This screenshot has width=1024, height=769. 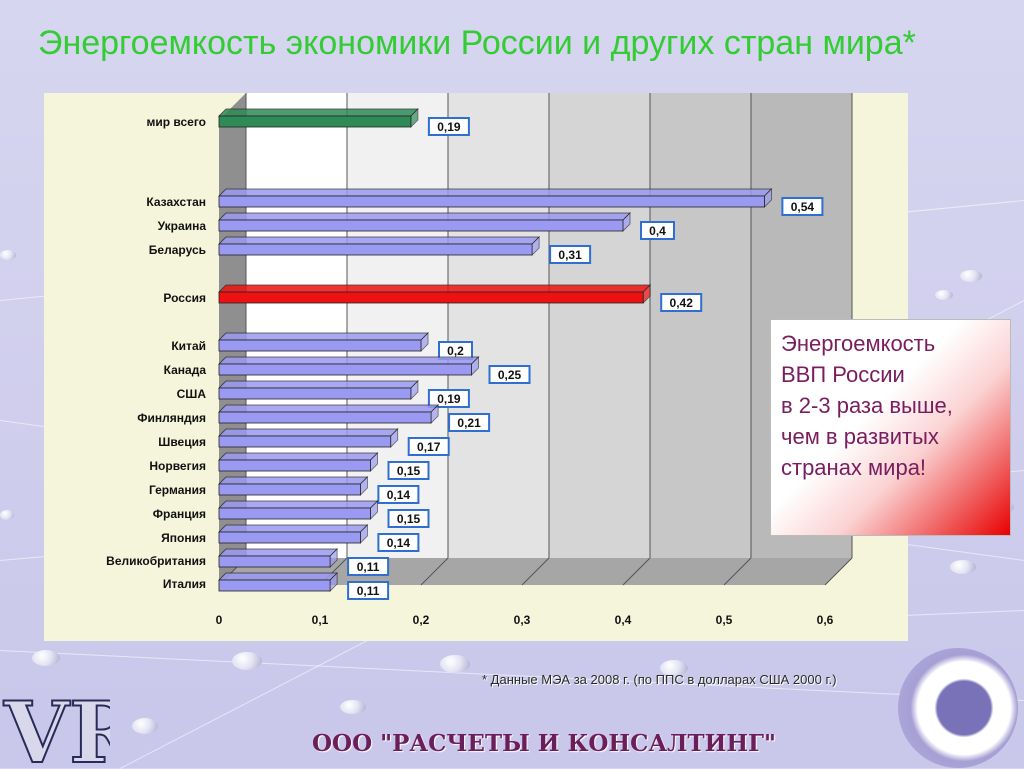 I want to click on x-tick-label: 0,6, so click(x=825, y=620).